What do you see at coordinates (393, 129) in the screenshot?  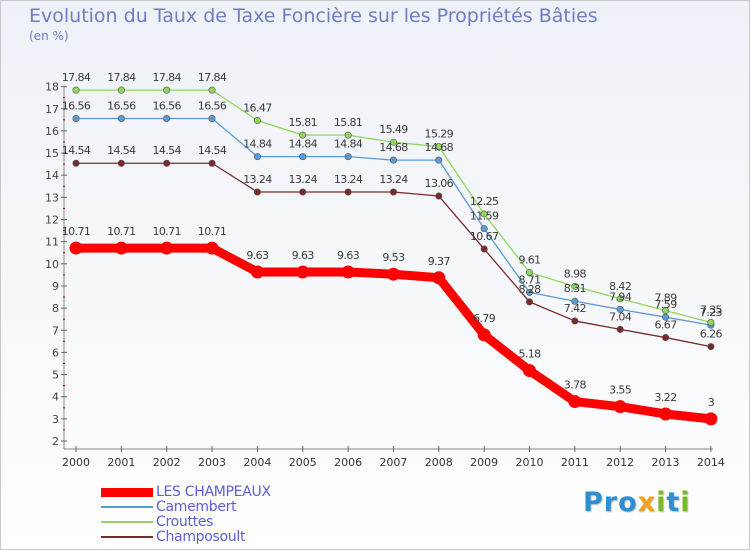 I see `data-label: 15.49` at bounding box center [393, 129].